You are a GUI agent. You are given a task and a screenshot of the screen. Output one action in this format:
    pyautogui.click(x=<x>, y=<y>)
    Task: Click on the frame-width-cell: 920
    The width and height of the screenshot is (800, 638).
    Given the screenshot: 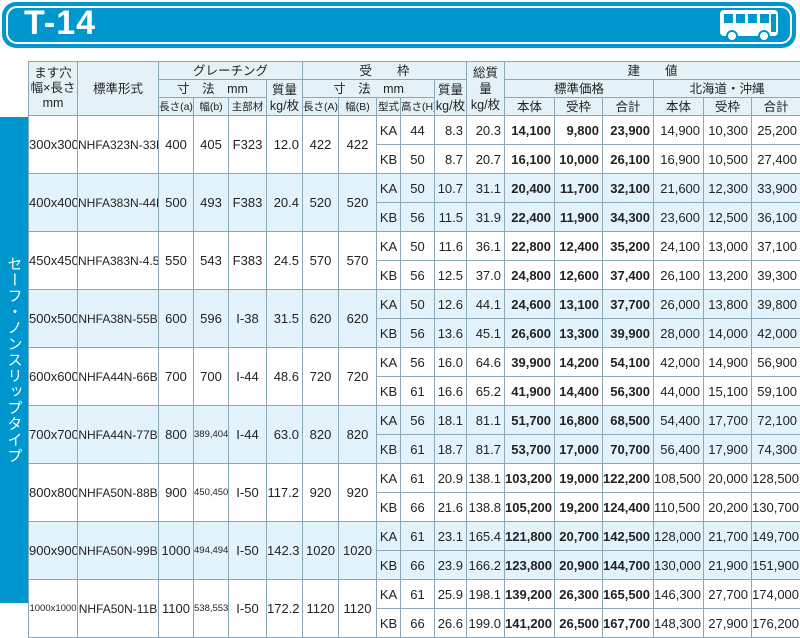 What is the action you would take?
    pyautogui.click(x=358, y=493)
    